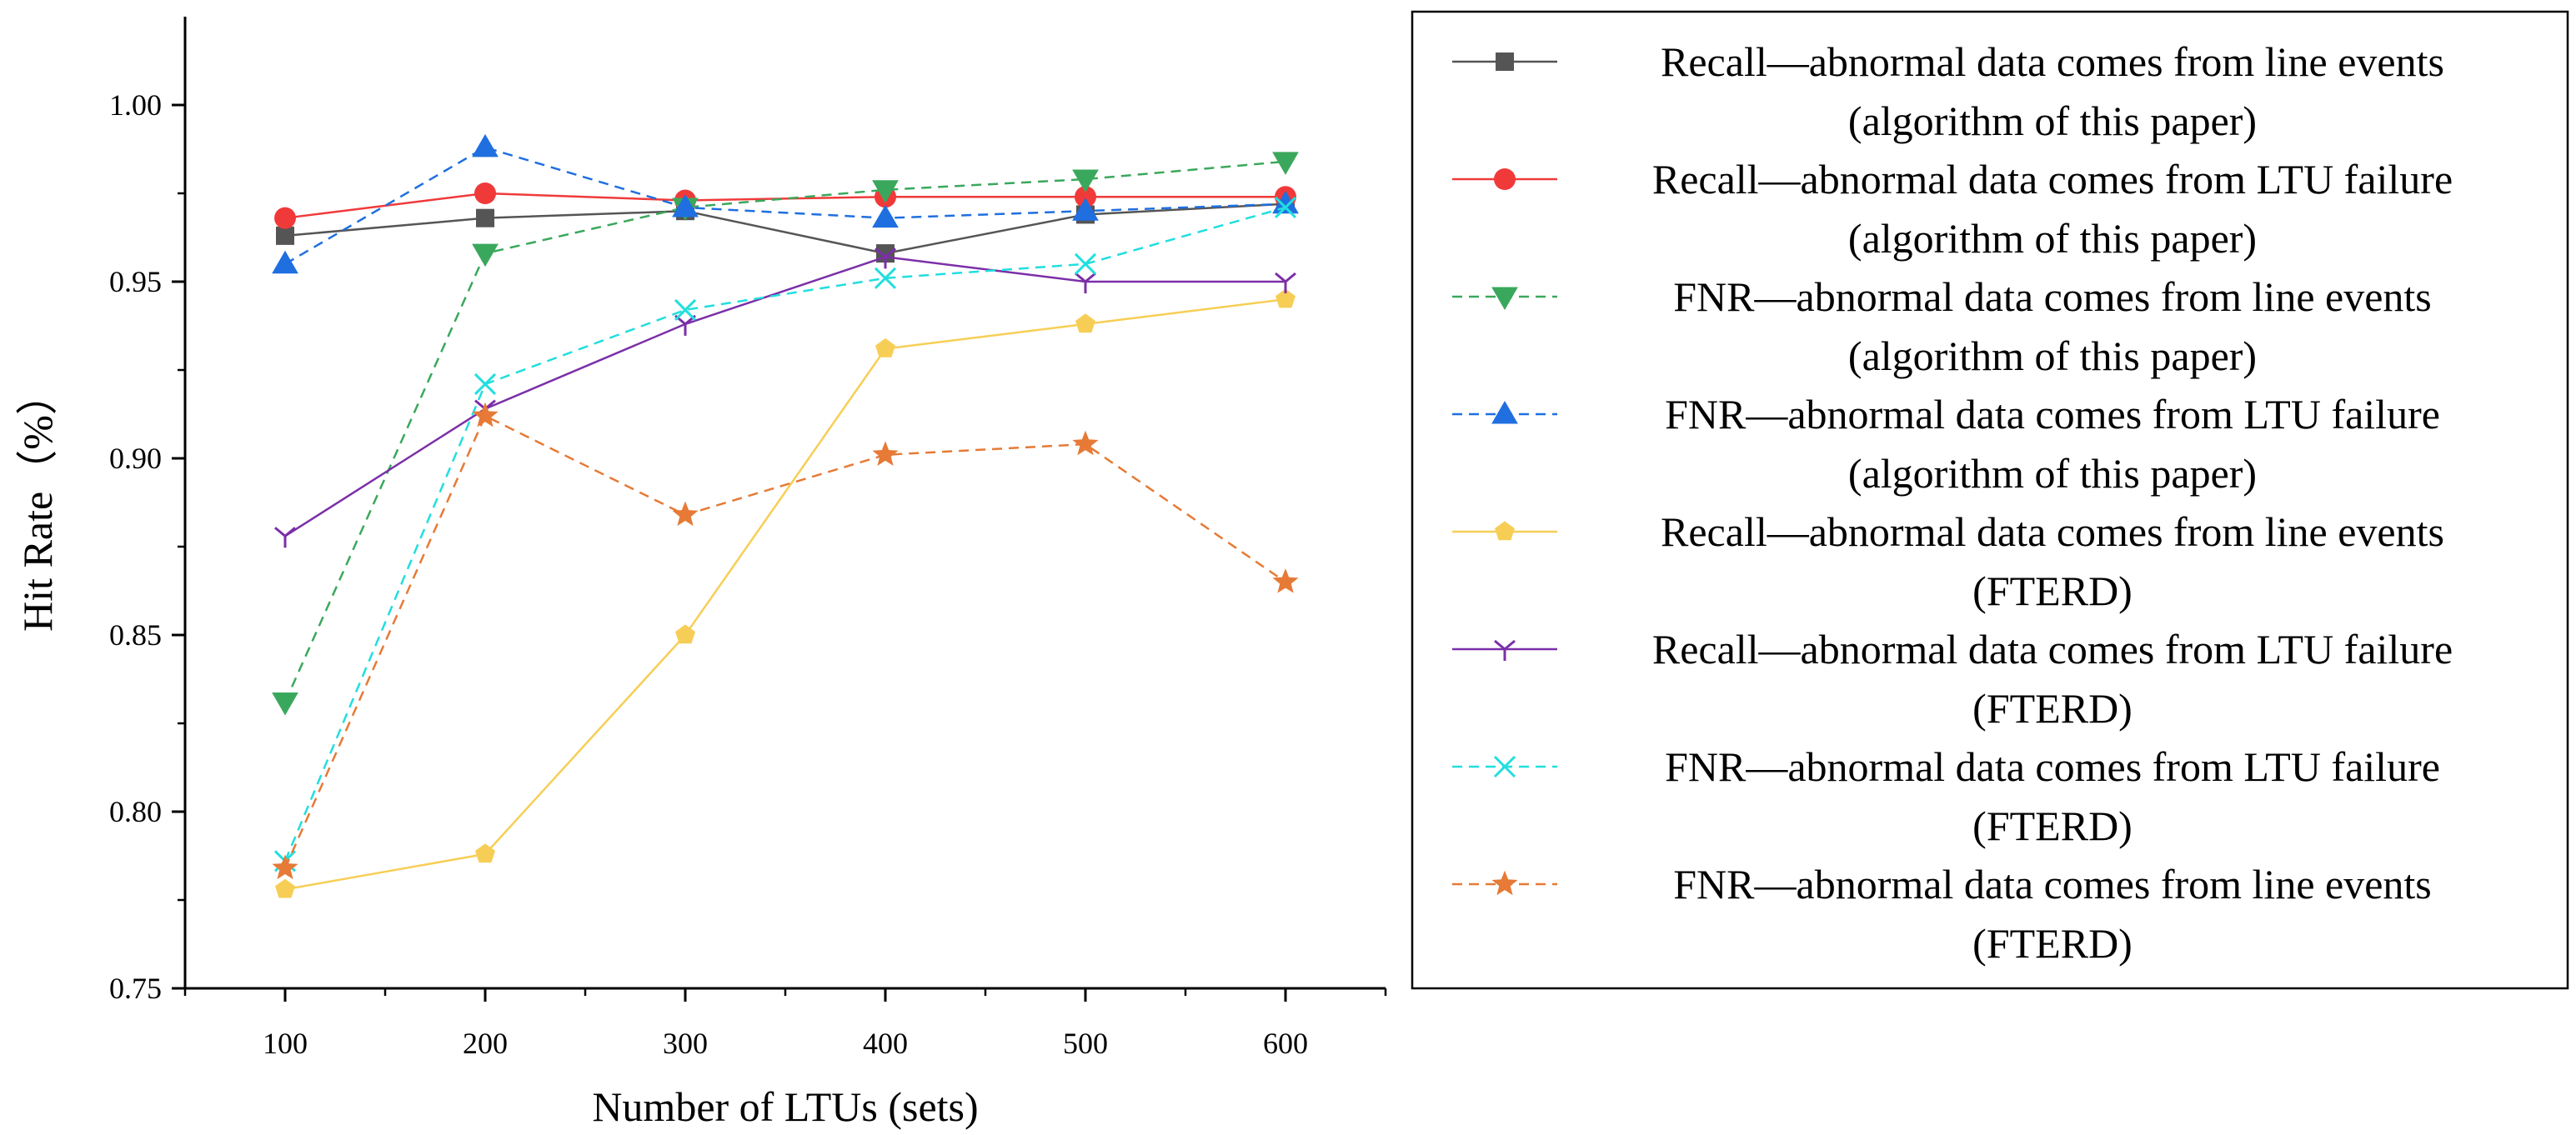  What do you see at coordinates (885, 1043) in the screenshot?
I see `x-tick-label: 400` at bounding box center [885, 1043].